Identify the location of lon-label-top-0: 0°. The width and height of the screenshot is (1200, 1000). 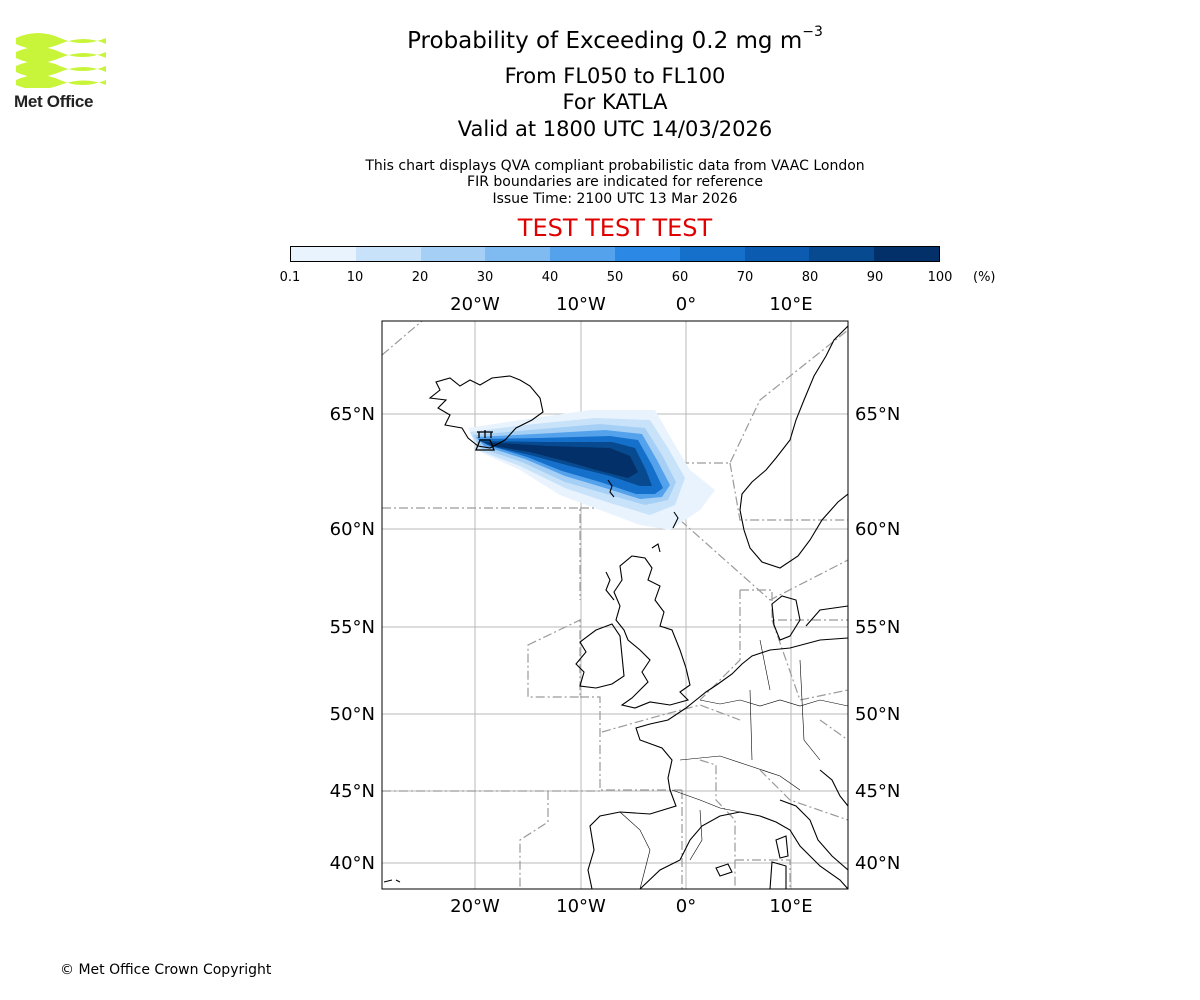
(686, 304).